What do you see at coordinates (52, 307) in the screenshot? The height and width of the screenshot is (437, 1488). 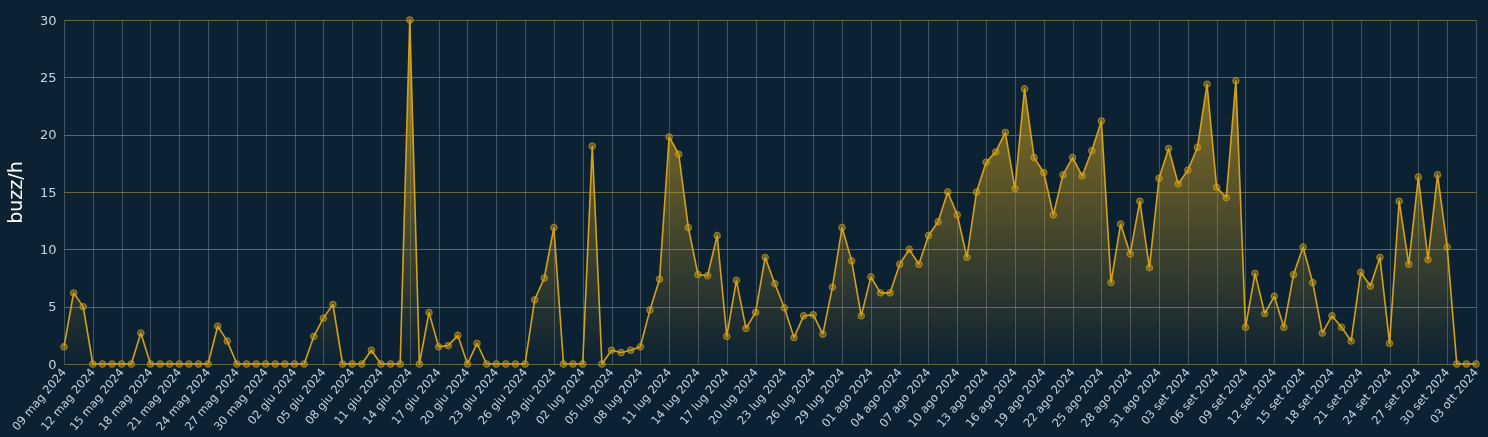 I see `y-tick-label: 5` at bounding box center [52, 307].